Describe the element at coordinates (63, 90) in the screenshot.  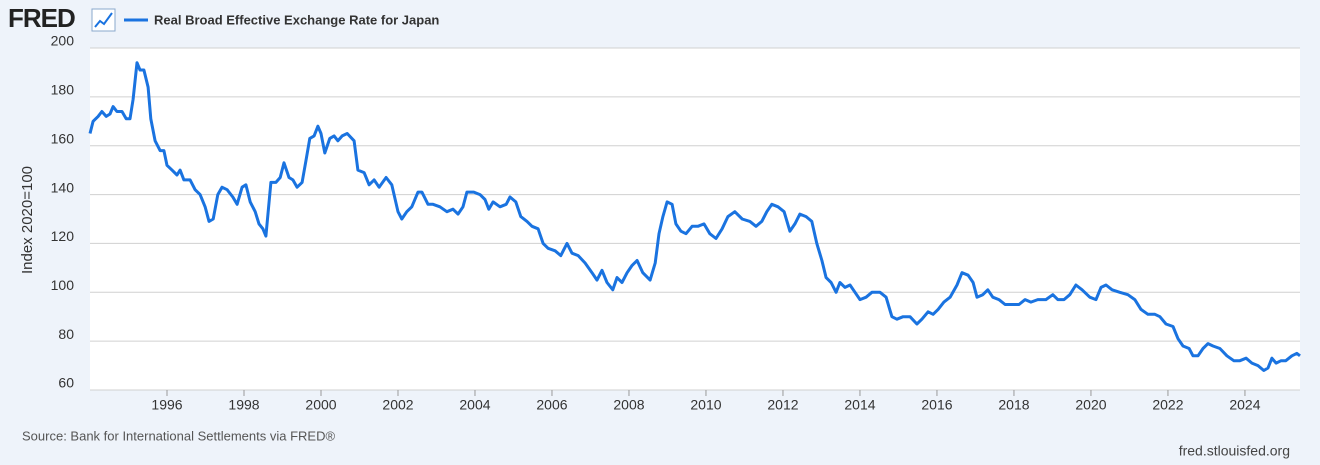
I see `y-tick-label: 180` at that location.